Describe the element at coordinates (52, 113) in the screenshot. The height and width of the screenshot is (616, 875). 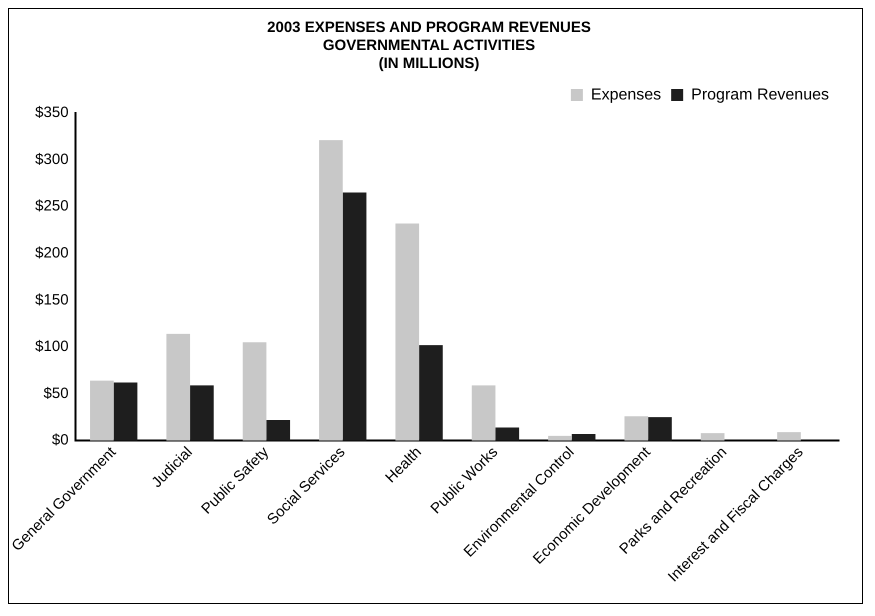
I see `y-tick-label: $350` at that location.